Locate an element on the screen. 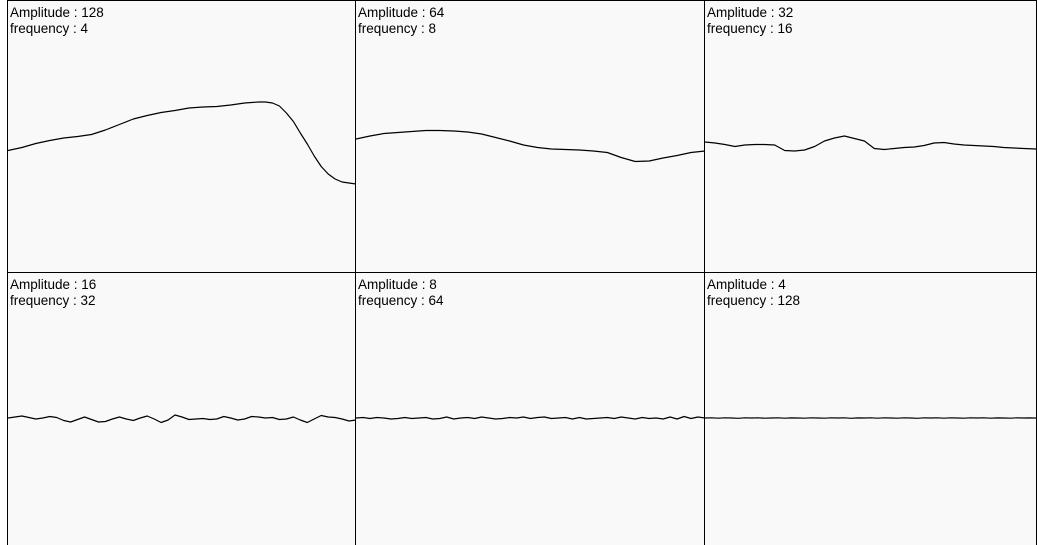  amplitude-label: Amplitude : 128 is located at coordinates (57, 12).